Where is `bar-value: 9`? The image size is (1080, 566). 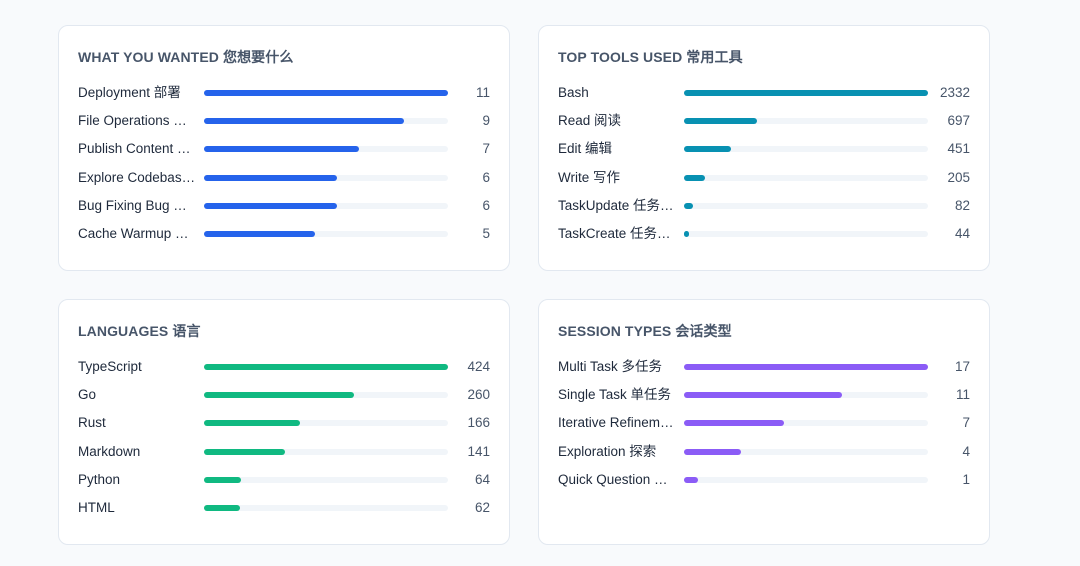
bar-value: 9 is located at coordinates (486, 121).